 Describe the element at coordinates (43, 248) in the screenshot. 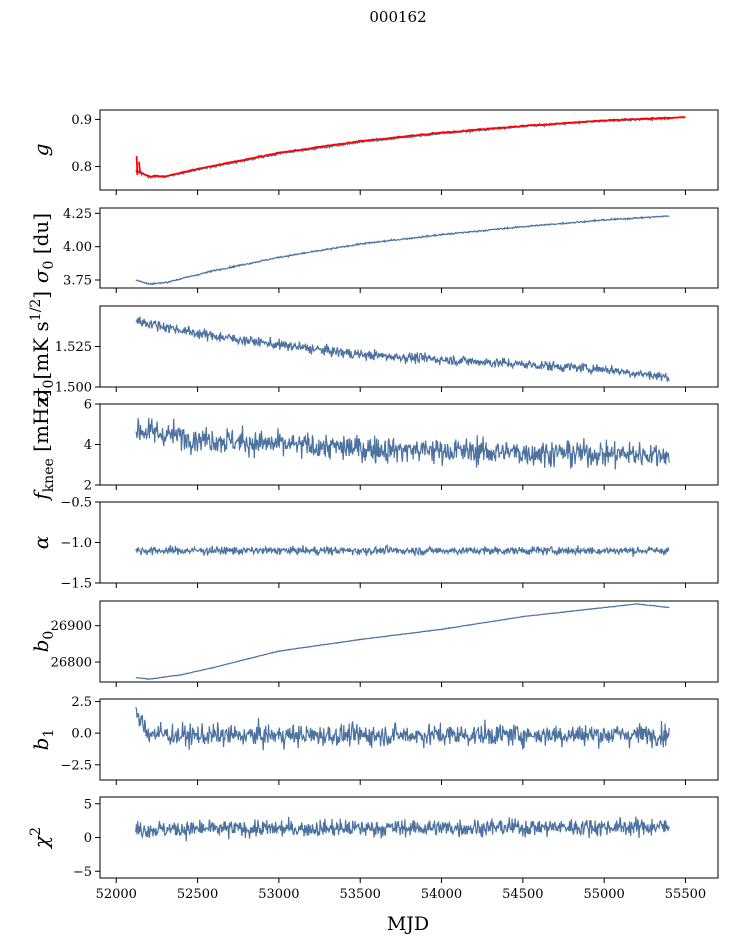

I see `y-axis-label-sigma0-du: σ0 [du]` at that location.